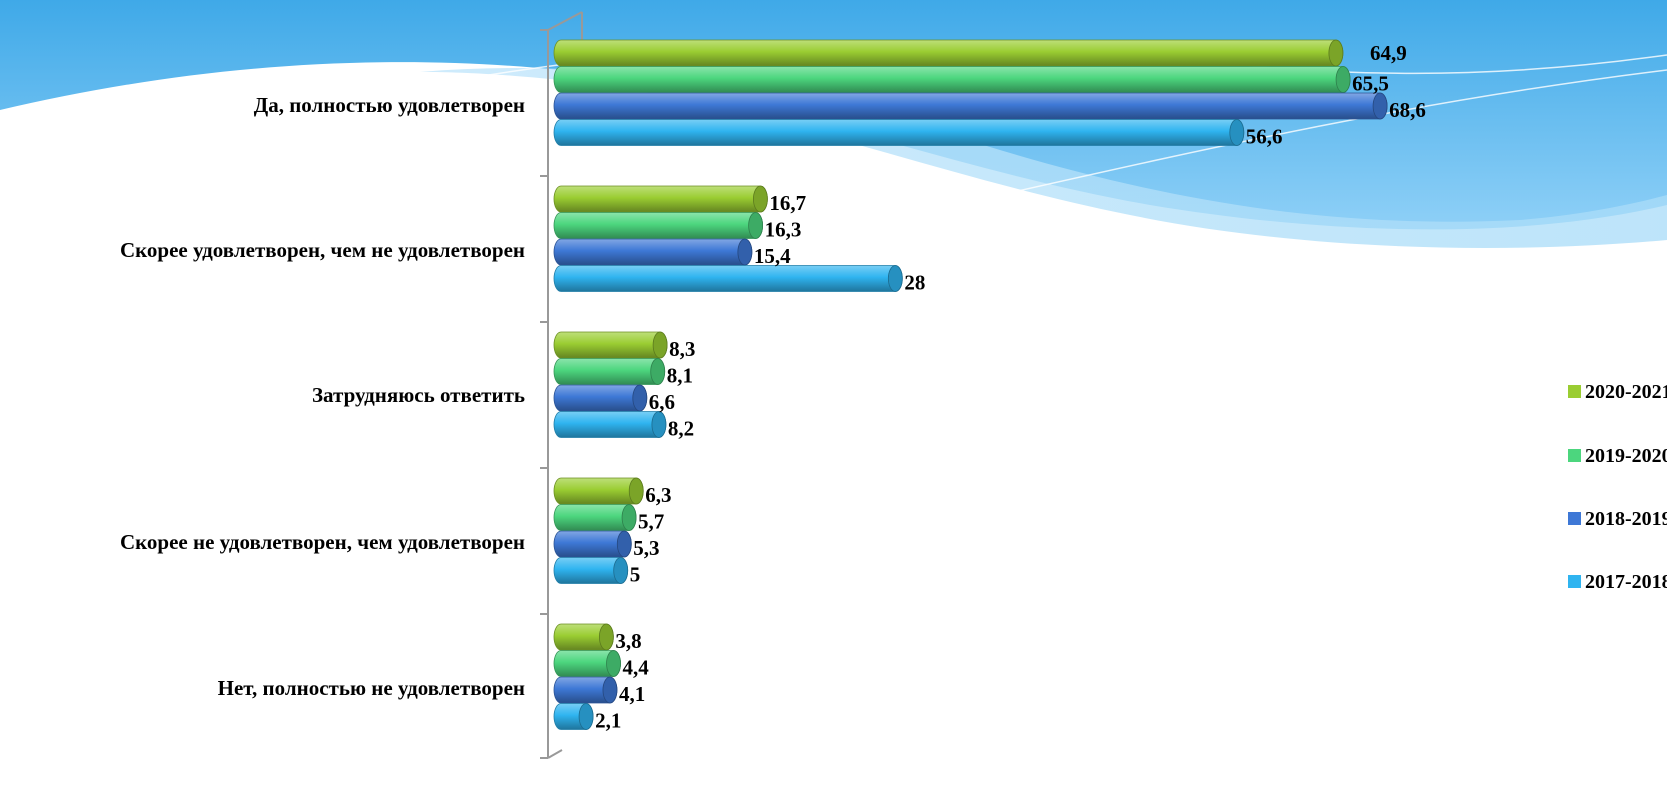  Describe the element at coordinates (1626, 392) in the screenshot. I see `legend-label: 2020-2021` at that location.